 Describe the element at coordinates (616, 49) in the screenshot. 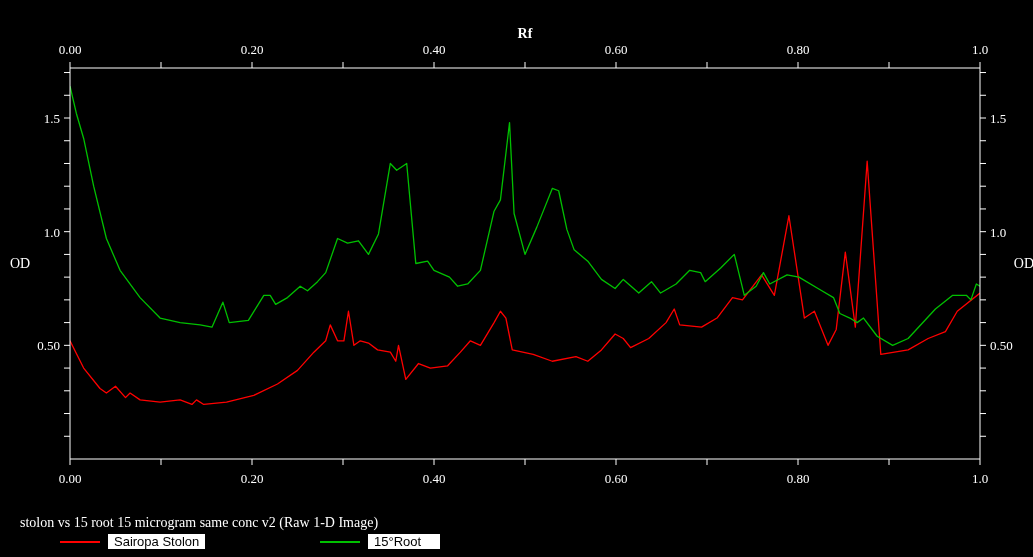

I see `x-tick-label: 0.60` at that location.